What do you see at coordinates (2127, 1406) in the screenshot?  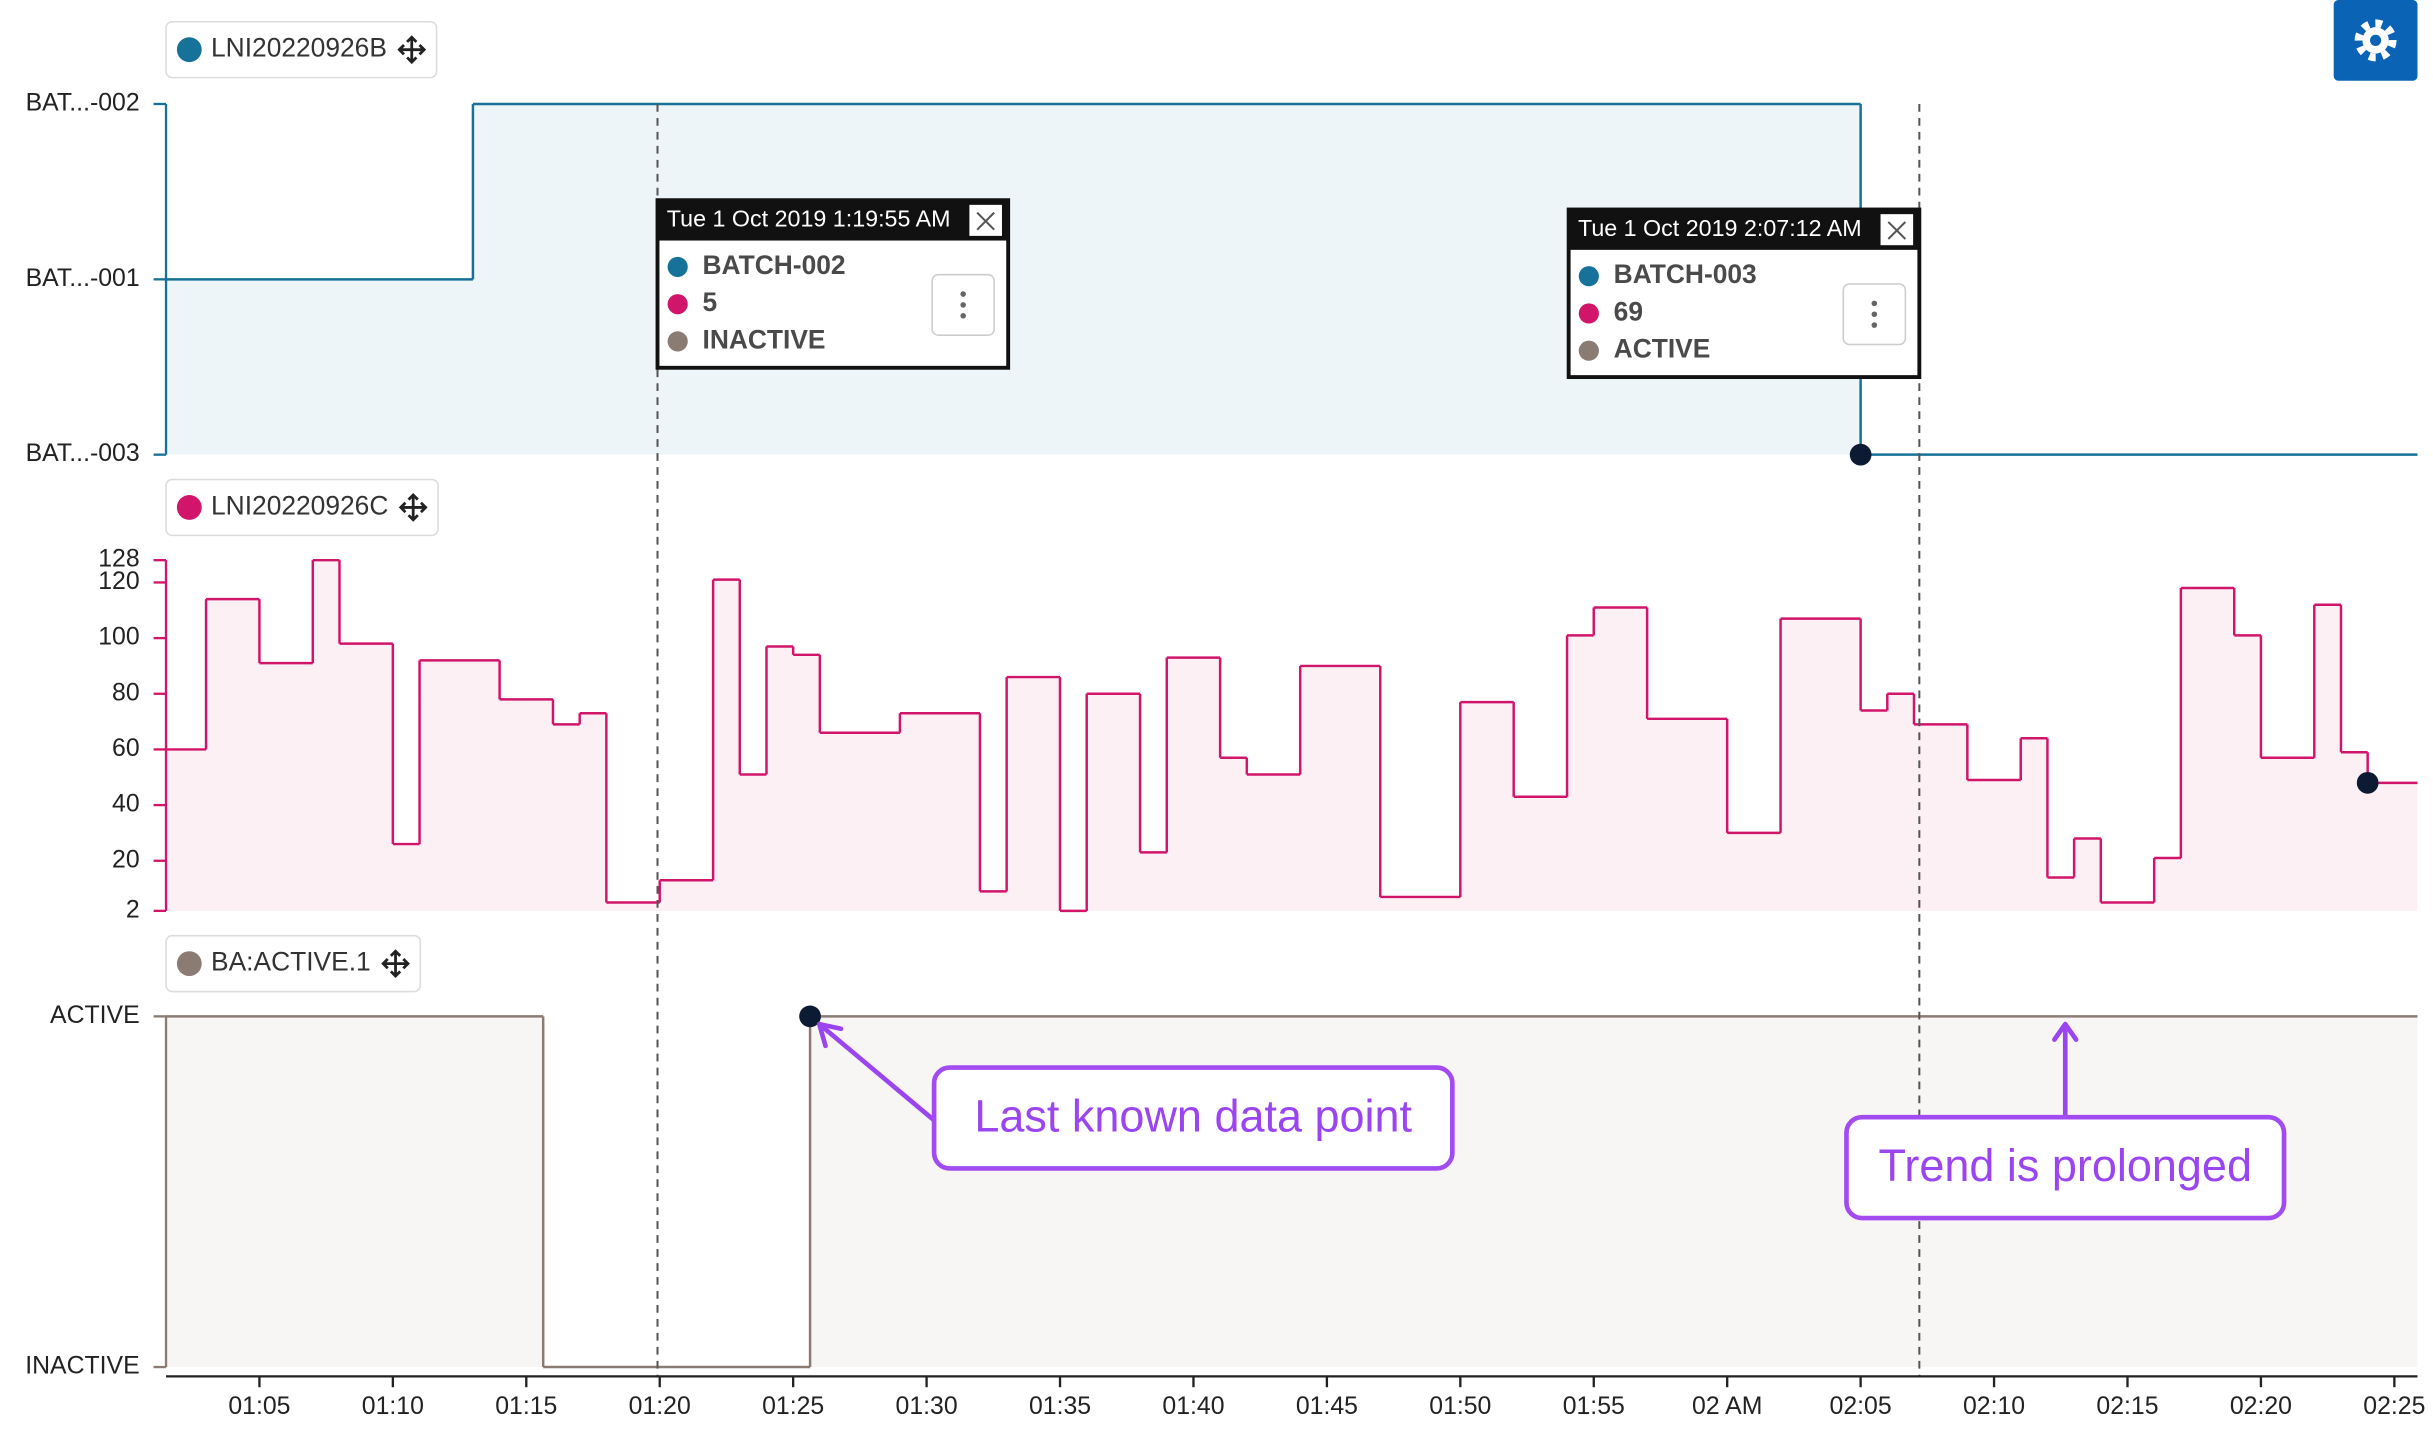 I see `x-tick-label: 02:15` at bounding box center [2127, 1406].